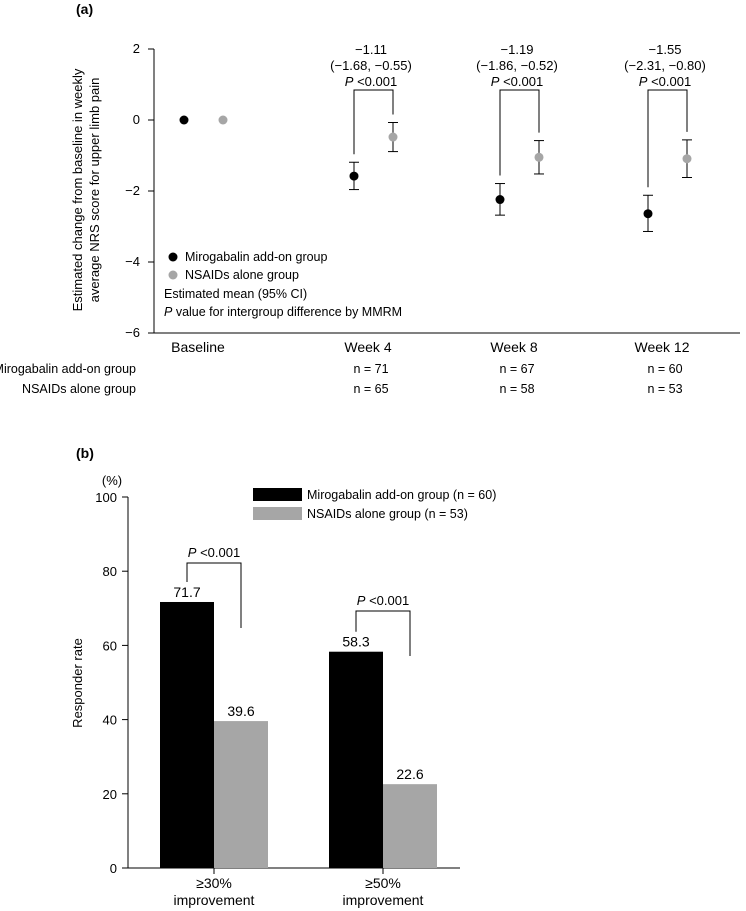  Describe the element at coordinates (235, 294) in the screenshot. I see `legend-note-estimated: Estimated mean (95% CI)` at that location.